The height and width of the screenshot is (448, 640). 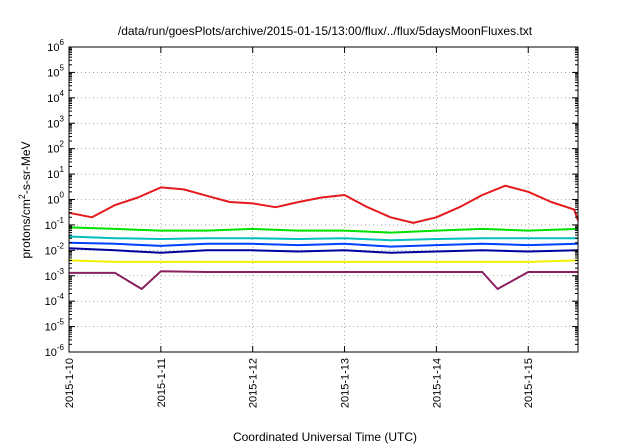 I want to click on x-axis-label: Coordinated Universal Time (UTC), so click(x=325, y=437).